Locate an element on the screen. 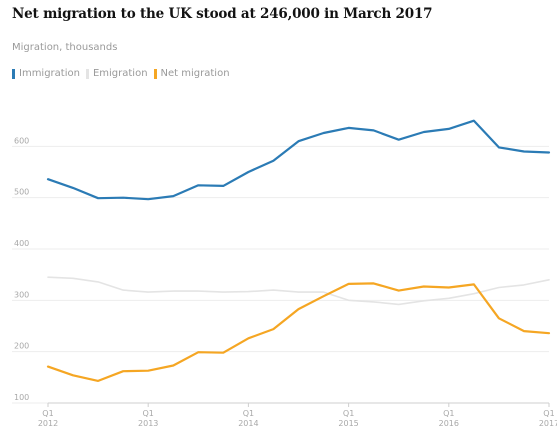  chart-subtitle: Migration, thousands is located at coordinates (65, 47).